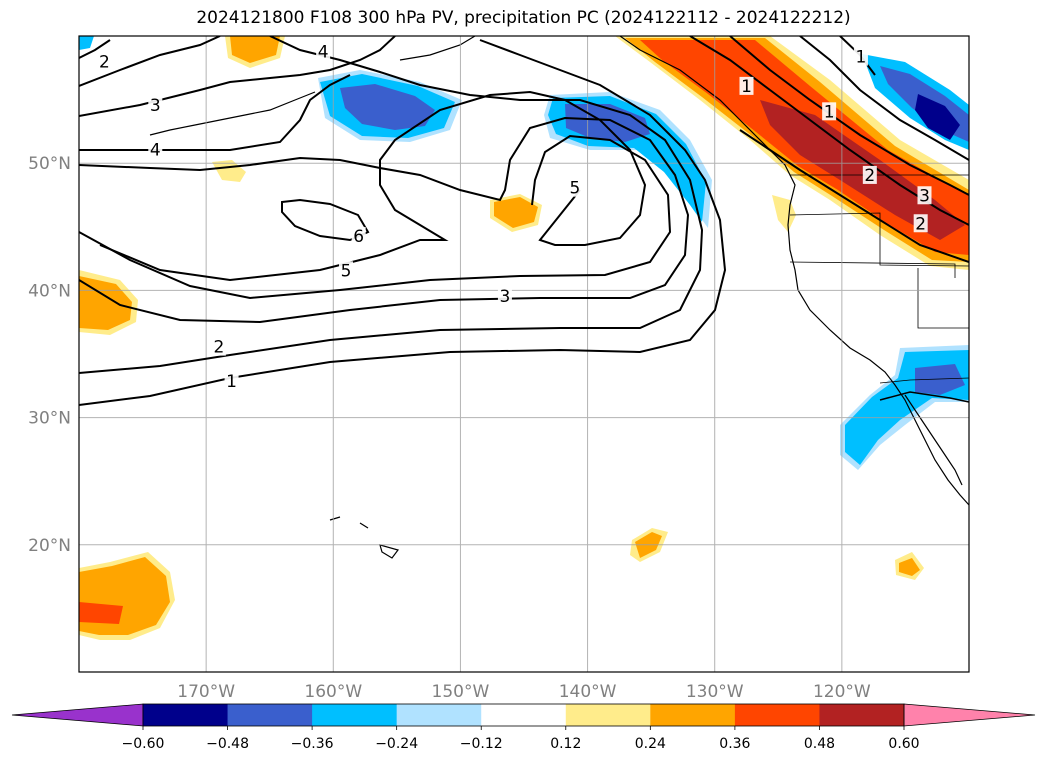  I want to click on lon-tick-label: 170°W, so click(206, 692).